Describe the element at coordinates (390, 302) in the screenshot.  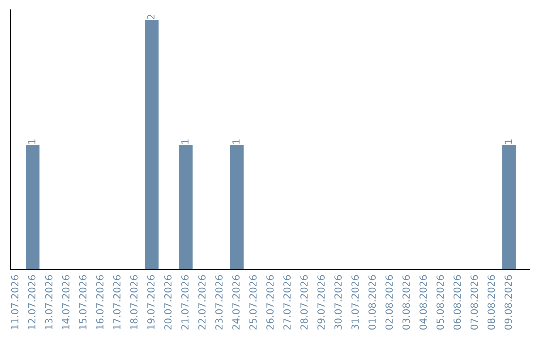
I see `x-tick-label: 02.08.2026` at that location.